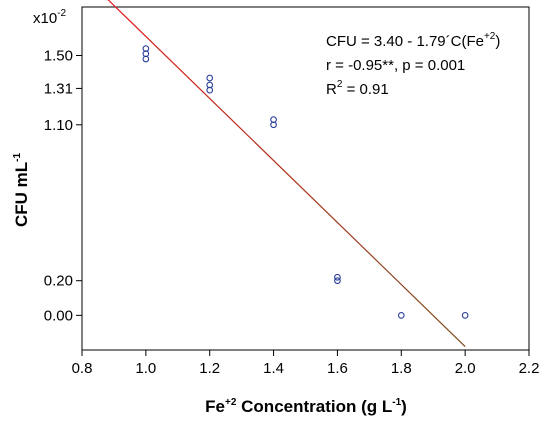 This screenshot has height=426, width=550. What do you see at coordinates (306, 363) in the screenshot?
I see `x-axis-ticks: 0.8 1.0 1.2 1.4 1.6 1.8 2.0 2.2` at bounding box center [306, 363].